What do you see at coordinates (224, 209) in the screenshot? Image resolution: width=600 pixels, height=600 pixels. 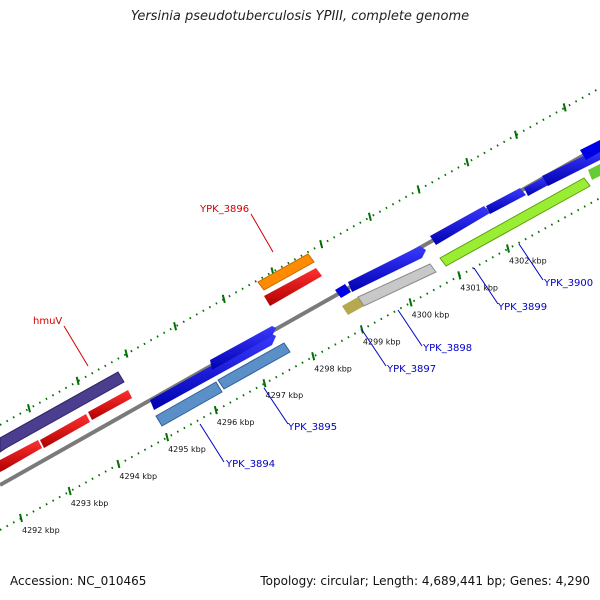 I see `label-YPK_3896: YPK_3896` at bounding box center [224, 209].